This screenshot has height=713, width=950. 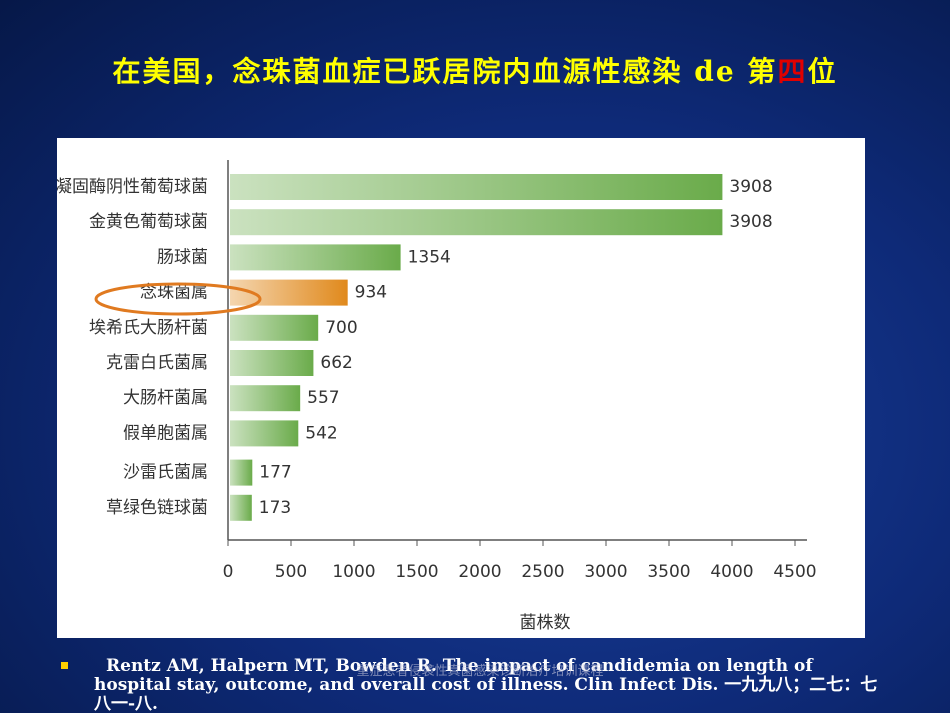 I want to click on y-tick-label: 大肠杆菌属, so click(x=165, y=398).